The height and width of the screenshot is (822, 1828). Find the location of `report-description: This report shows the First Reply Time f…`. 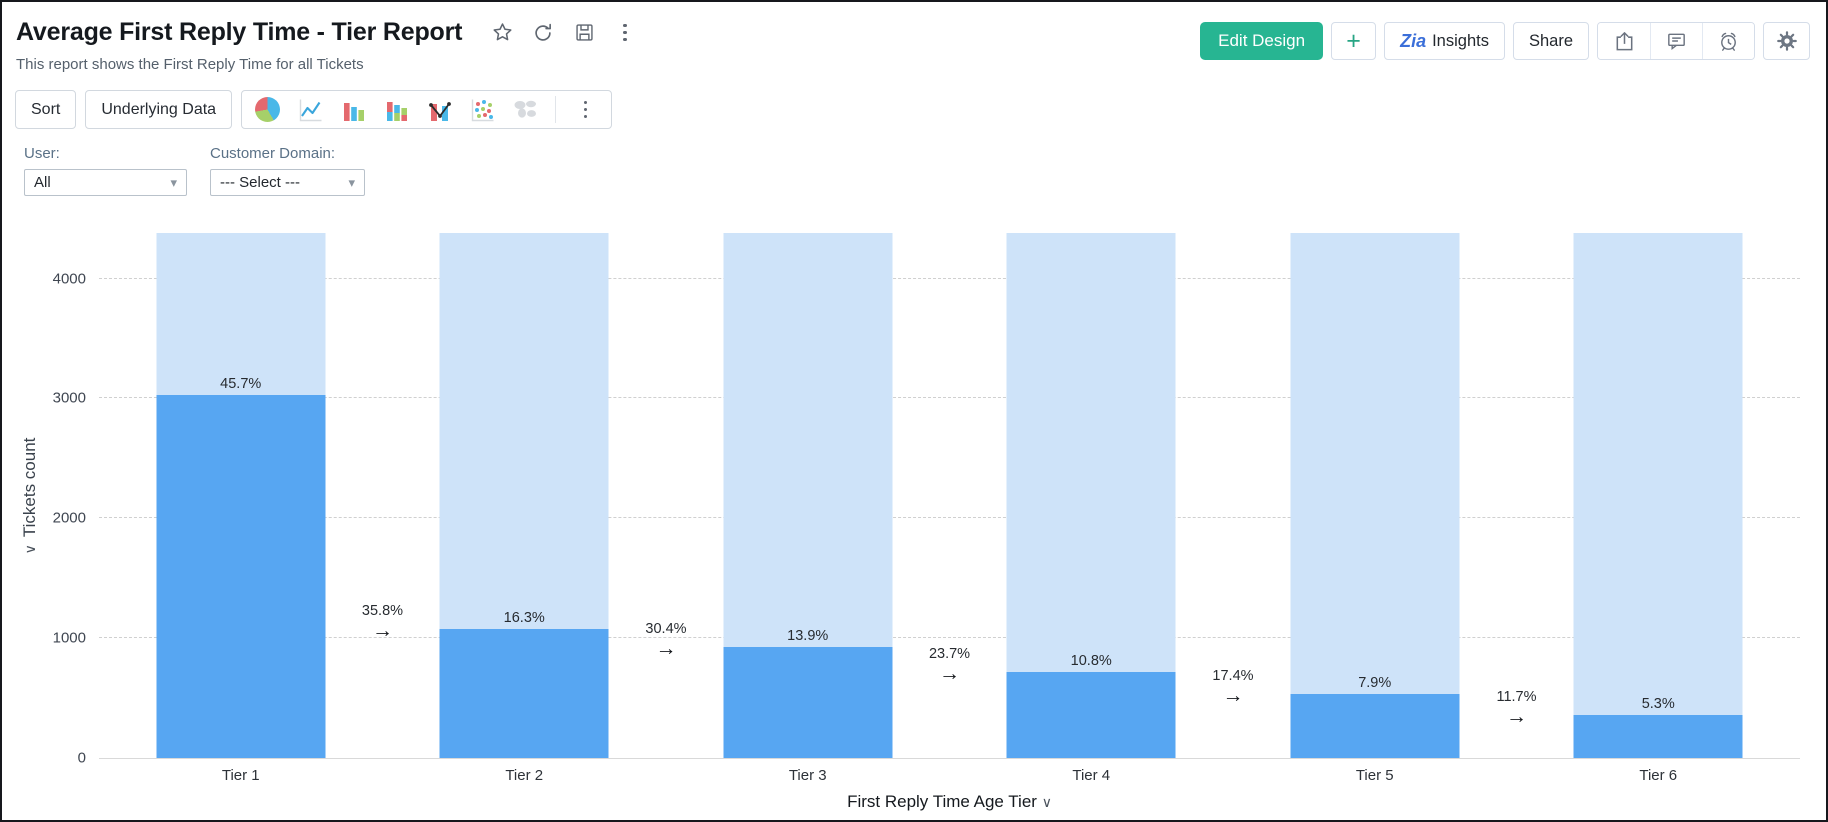

report-description: This report shows the First Reply Time f… is located at coordinates (190, 64).